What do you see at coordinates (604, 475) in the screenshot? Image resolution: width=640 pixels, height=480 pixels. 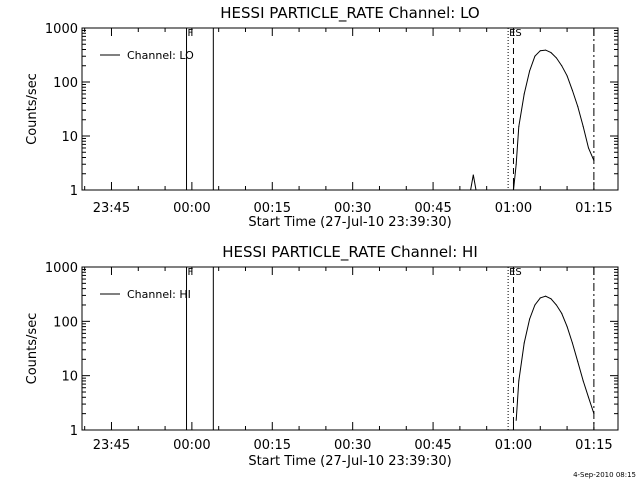 I see `generation-timestamp: 4-Sep-2010 08:15` at bounding box center [604, 475].